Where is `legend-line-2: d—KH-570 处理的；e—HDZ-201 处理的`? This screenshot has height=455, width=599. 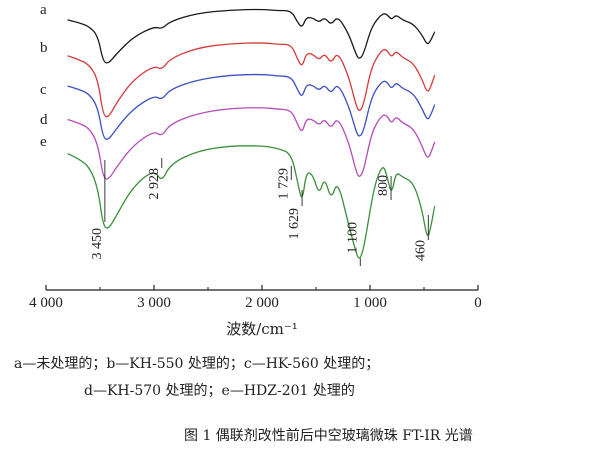 legend-line-2: d—KH-570 处理的；e—HDZ-201 处理的 is located at coordinates (219, 391).